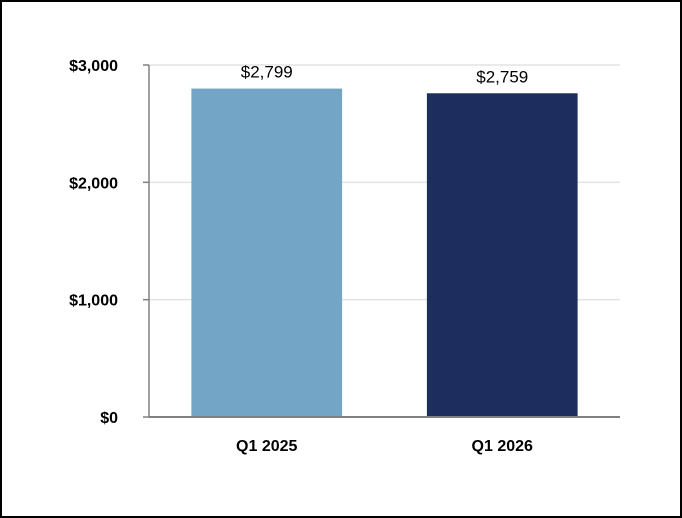 Image resolution: width=682 pixels, height=518 pixels. I want to click on y-tick-labels: $0 $1,000 $2,000 $3,000, so click(93, 242).